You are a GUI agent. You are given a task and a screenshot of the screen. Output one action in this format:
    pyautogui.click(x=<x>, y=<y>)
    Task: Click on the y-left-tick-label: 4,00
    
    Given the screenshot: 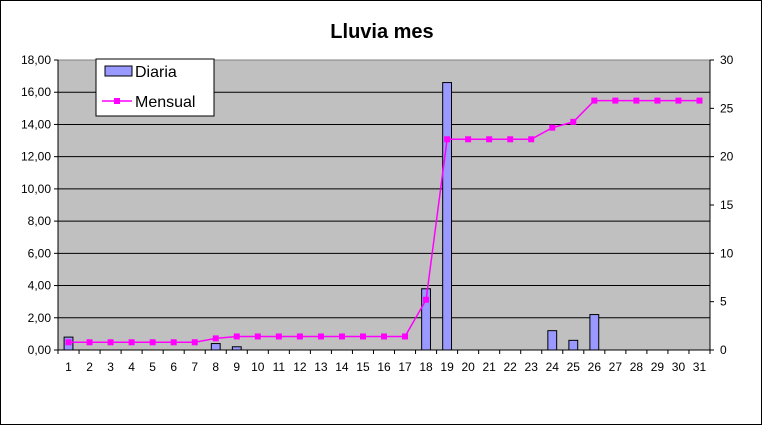 What is the action you would take?
    pyautogui.click(x=40, y=286)
    